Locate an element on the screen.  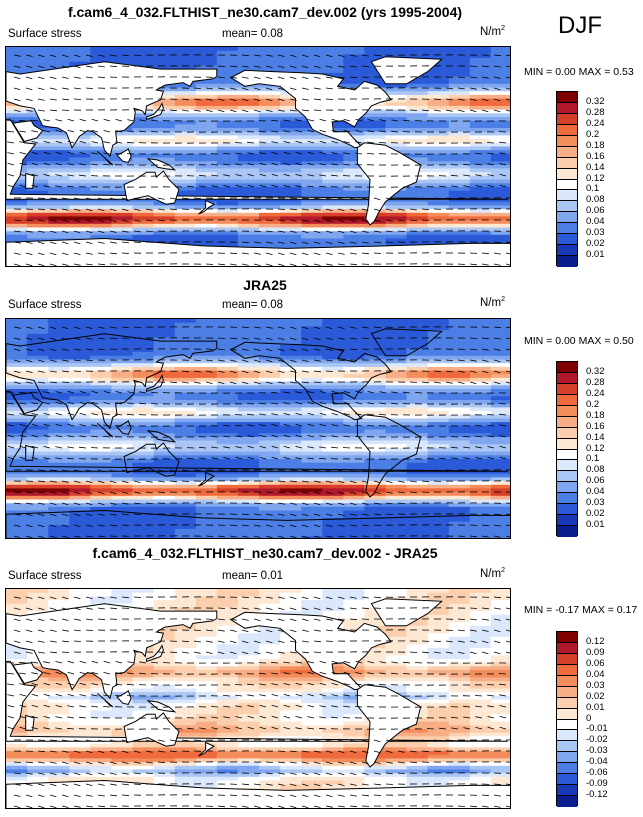
coastline is located at coordinates (151, 187).